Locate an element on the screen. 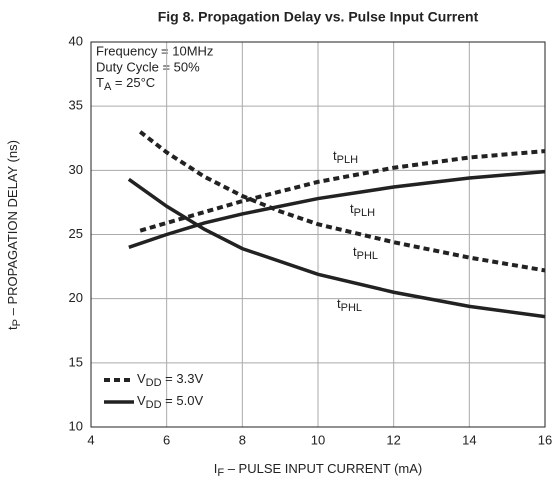 The image size is (555, 487). y-tick-label: 25 is located at coordinates (76, 233).